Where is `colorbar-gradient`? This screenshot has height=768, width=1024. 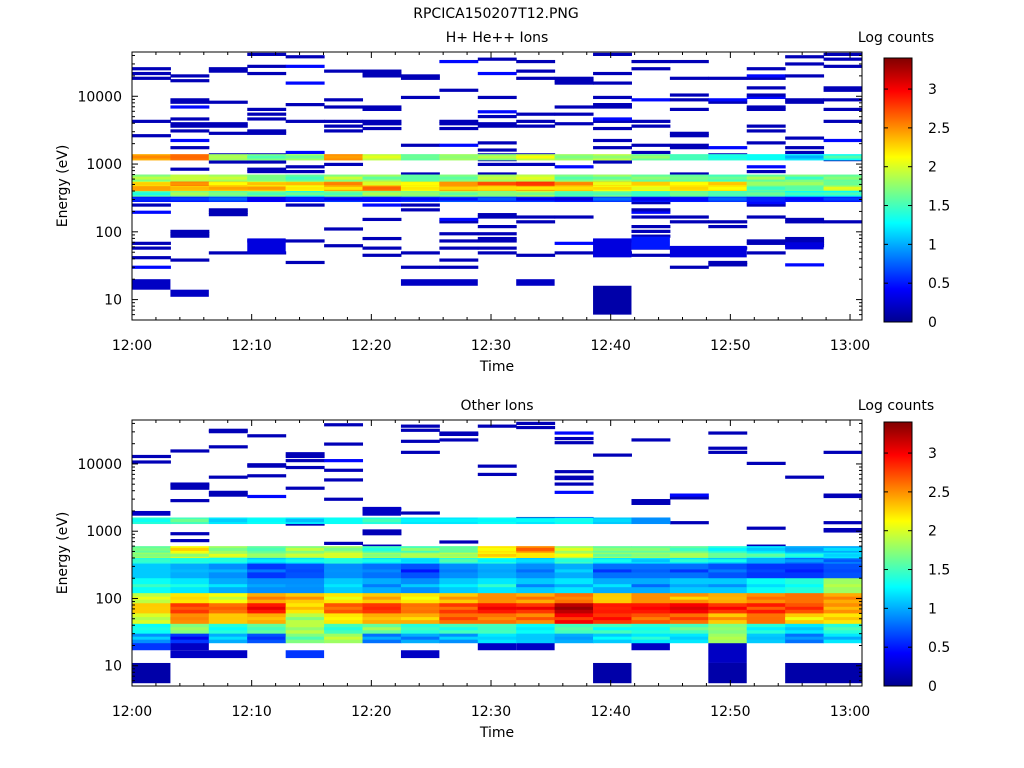 colorbar-gradient is located at coordinates (898, 554).